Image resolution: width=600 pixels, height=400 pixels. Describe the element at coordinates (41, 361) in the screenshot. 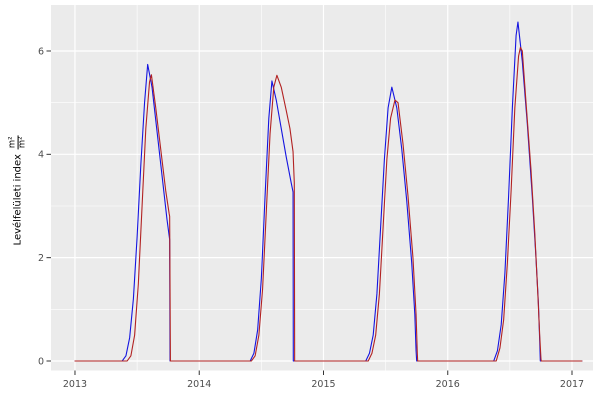

I see `y-axis-tick-label: 0` at that location.